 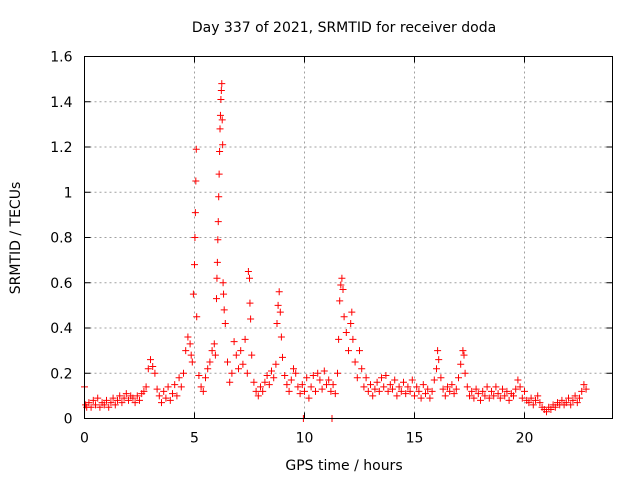 What do you see at coordinates (61, 329) in the screenshot?
I see `y-tick-label: 0.4` at bounding box center [61, 329].